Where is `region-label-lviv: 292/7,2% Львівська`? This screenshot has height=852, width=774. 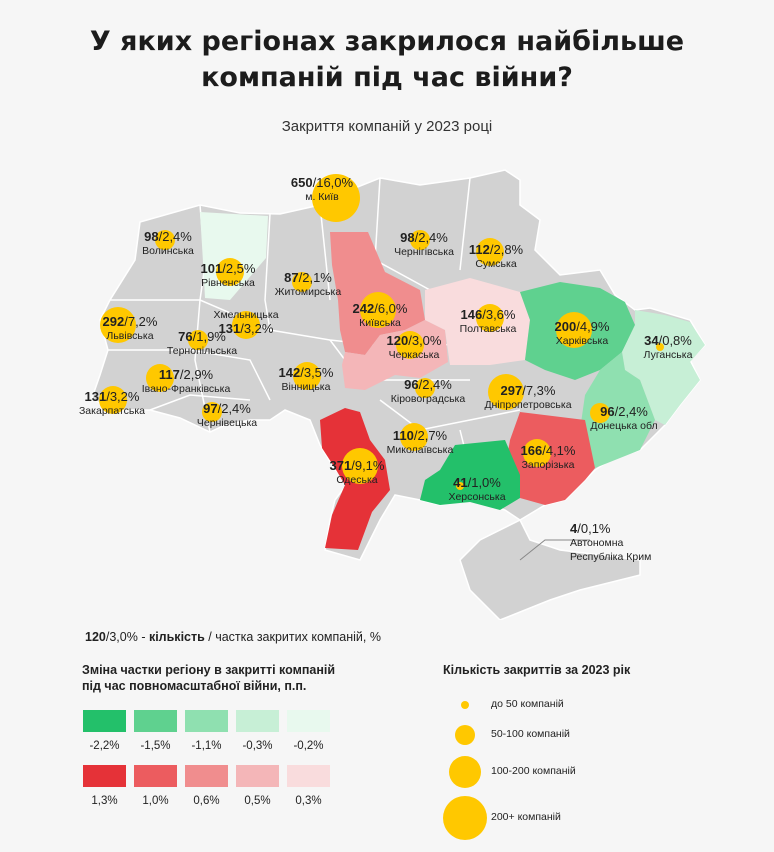 region-label-lviv: 292/7,2% Львівська is located at coordinates (130, 329).